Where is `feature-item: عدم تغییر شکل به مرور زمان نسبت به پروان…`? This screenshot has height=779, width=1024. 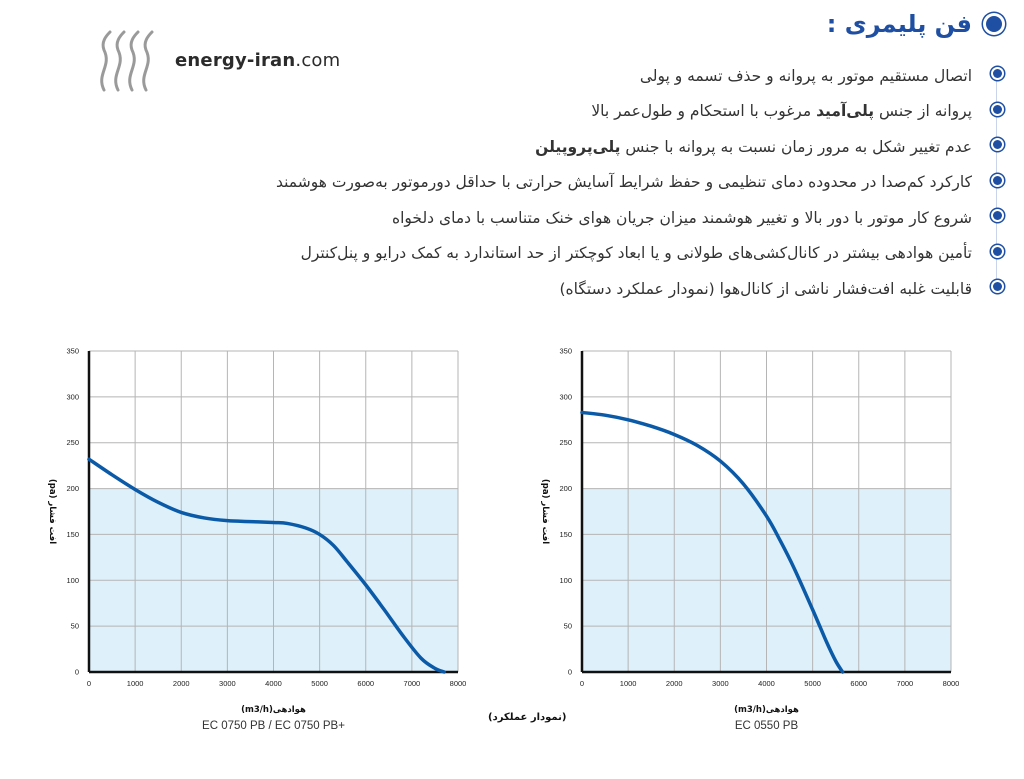 feature-item: عدم تغییر شکل به مرور زمان نسبت به پروان… is located at coordinates (592, 147).